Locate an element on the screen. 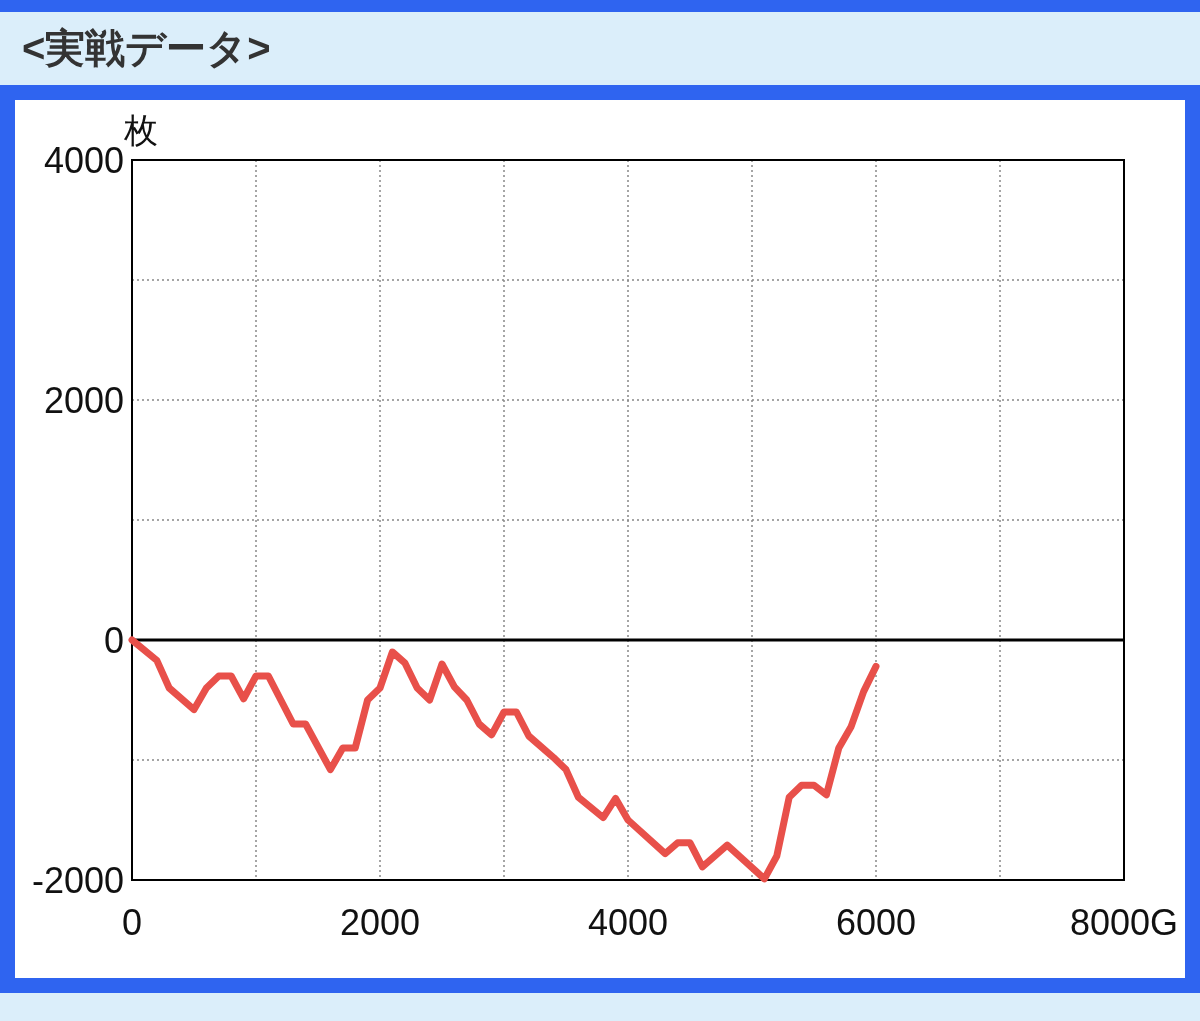 This screenshot has width=1200, height=1021. x-tick-label: 6000 is located at coordinates (876, 922).